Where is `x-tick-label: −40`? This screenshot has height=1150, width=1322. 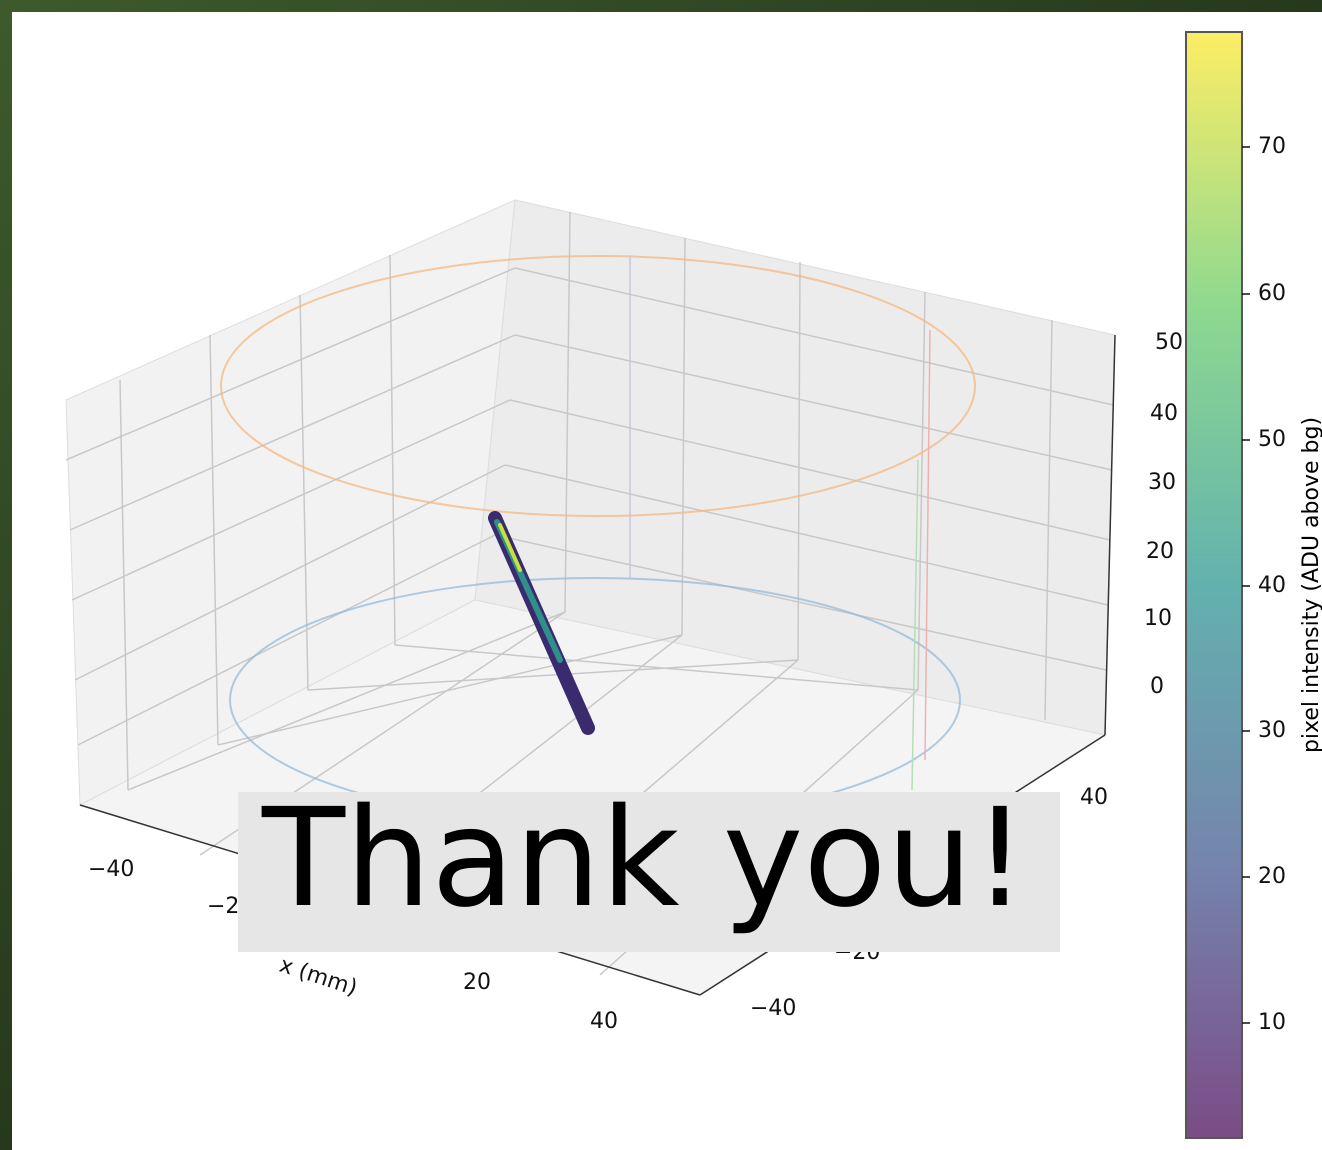
x-tick-label: −40 is located at coordinates (111, 869).